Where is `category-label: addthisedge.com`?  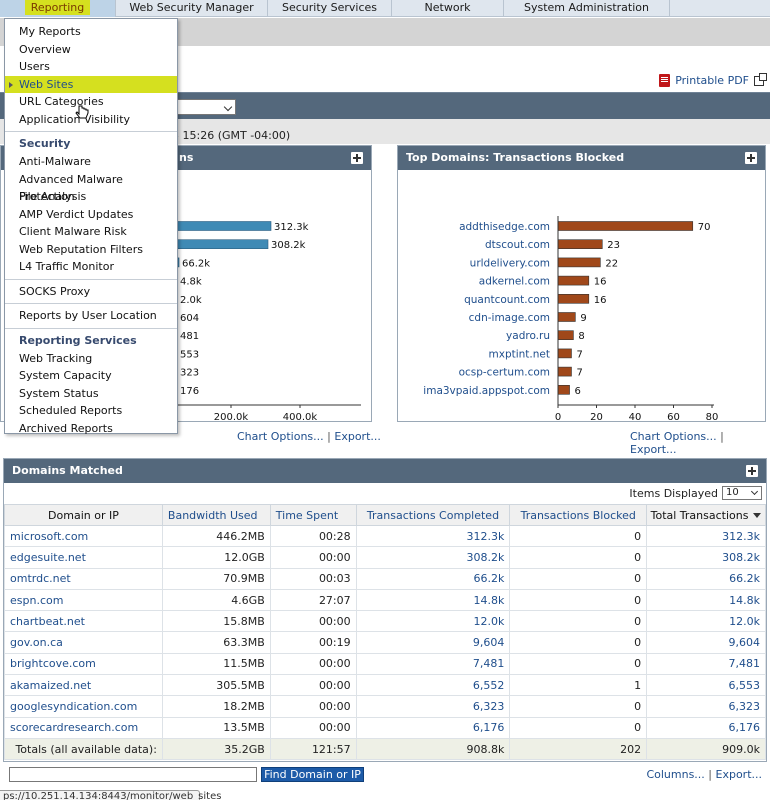 category-label: addthisedge.com is located at coordinates (504, 227).